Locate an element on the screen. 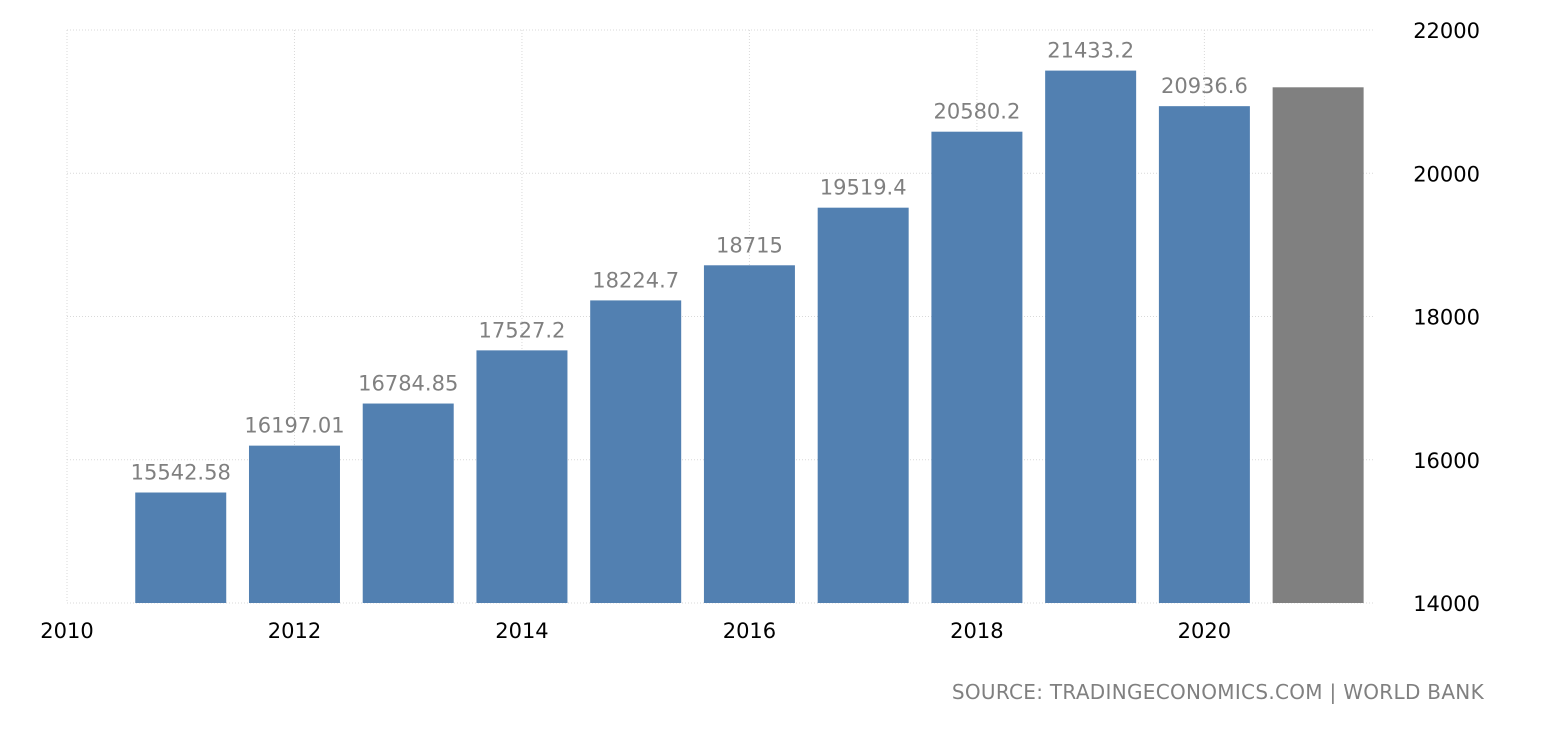  x-tick-label: 2014 is located at coordinates (521, 631).